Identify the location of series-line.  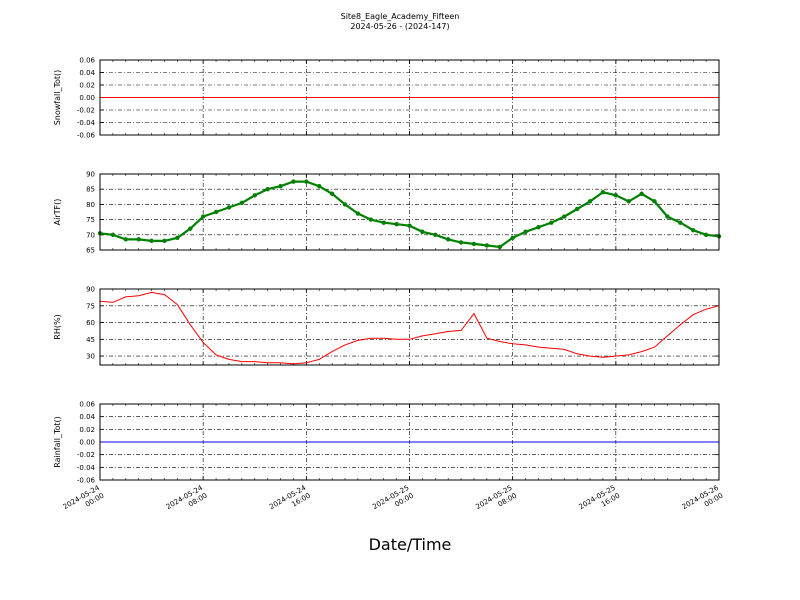
(409, 328).